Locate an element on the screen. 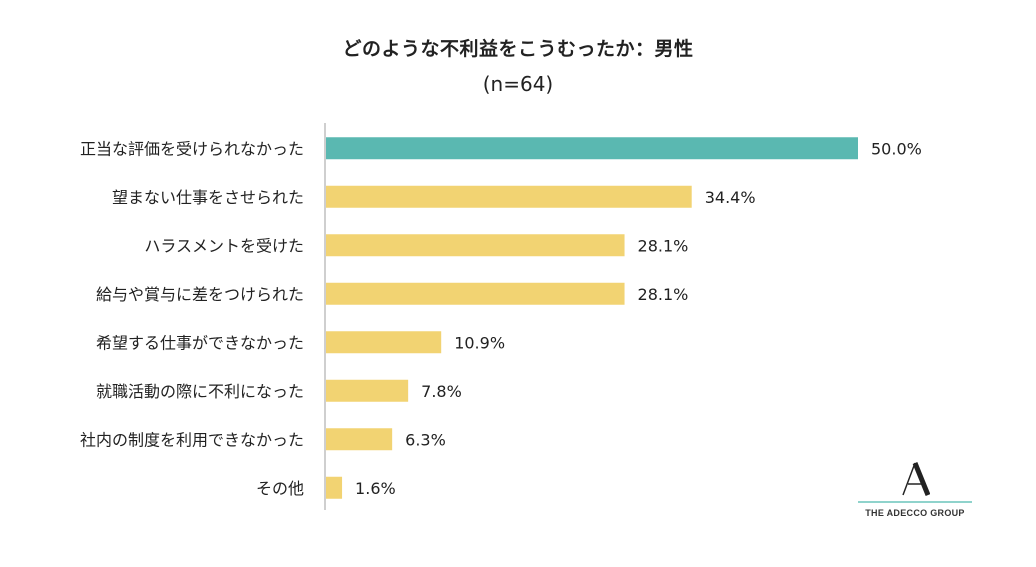  value-label: 34.4% is located at coordinates (730, 197).